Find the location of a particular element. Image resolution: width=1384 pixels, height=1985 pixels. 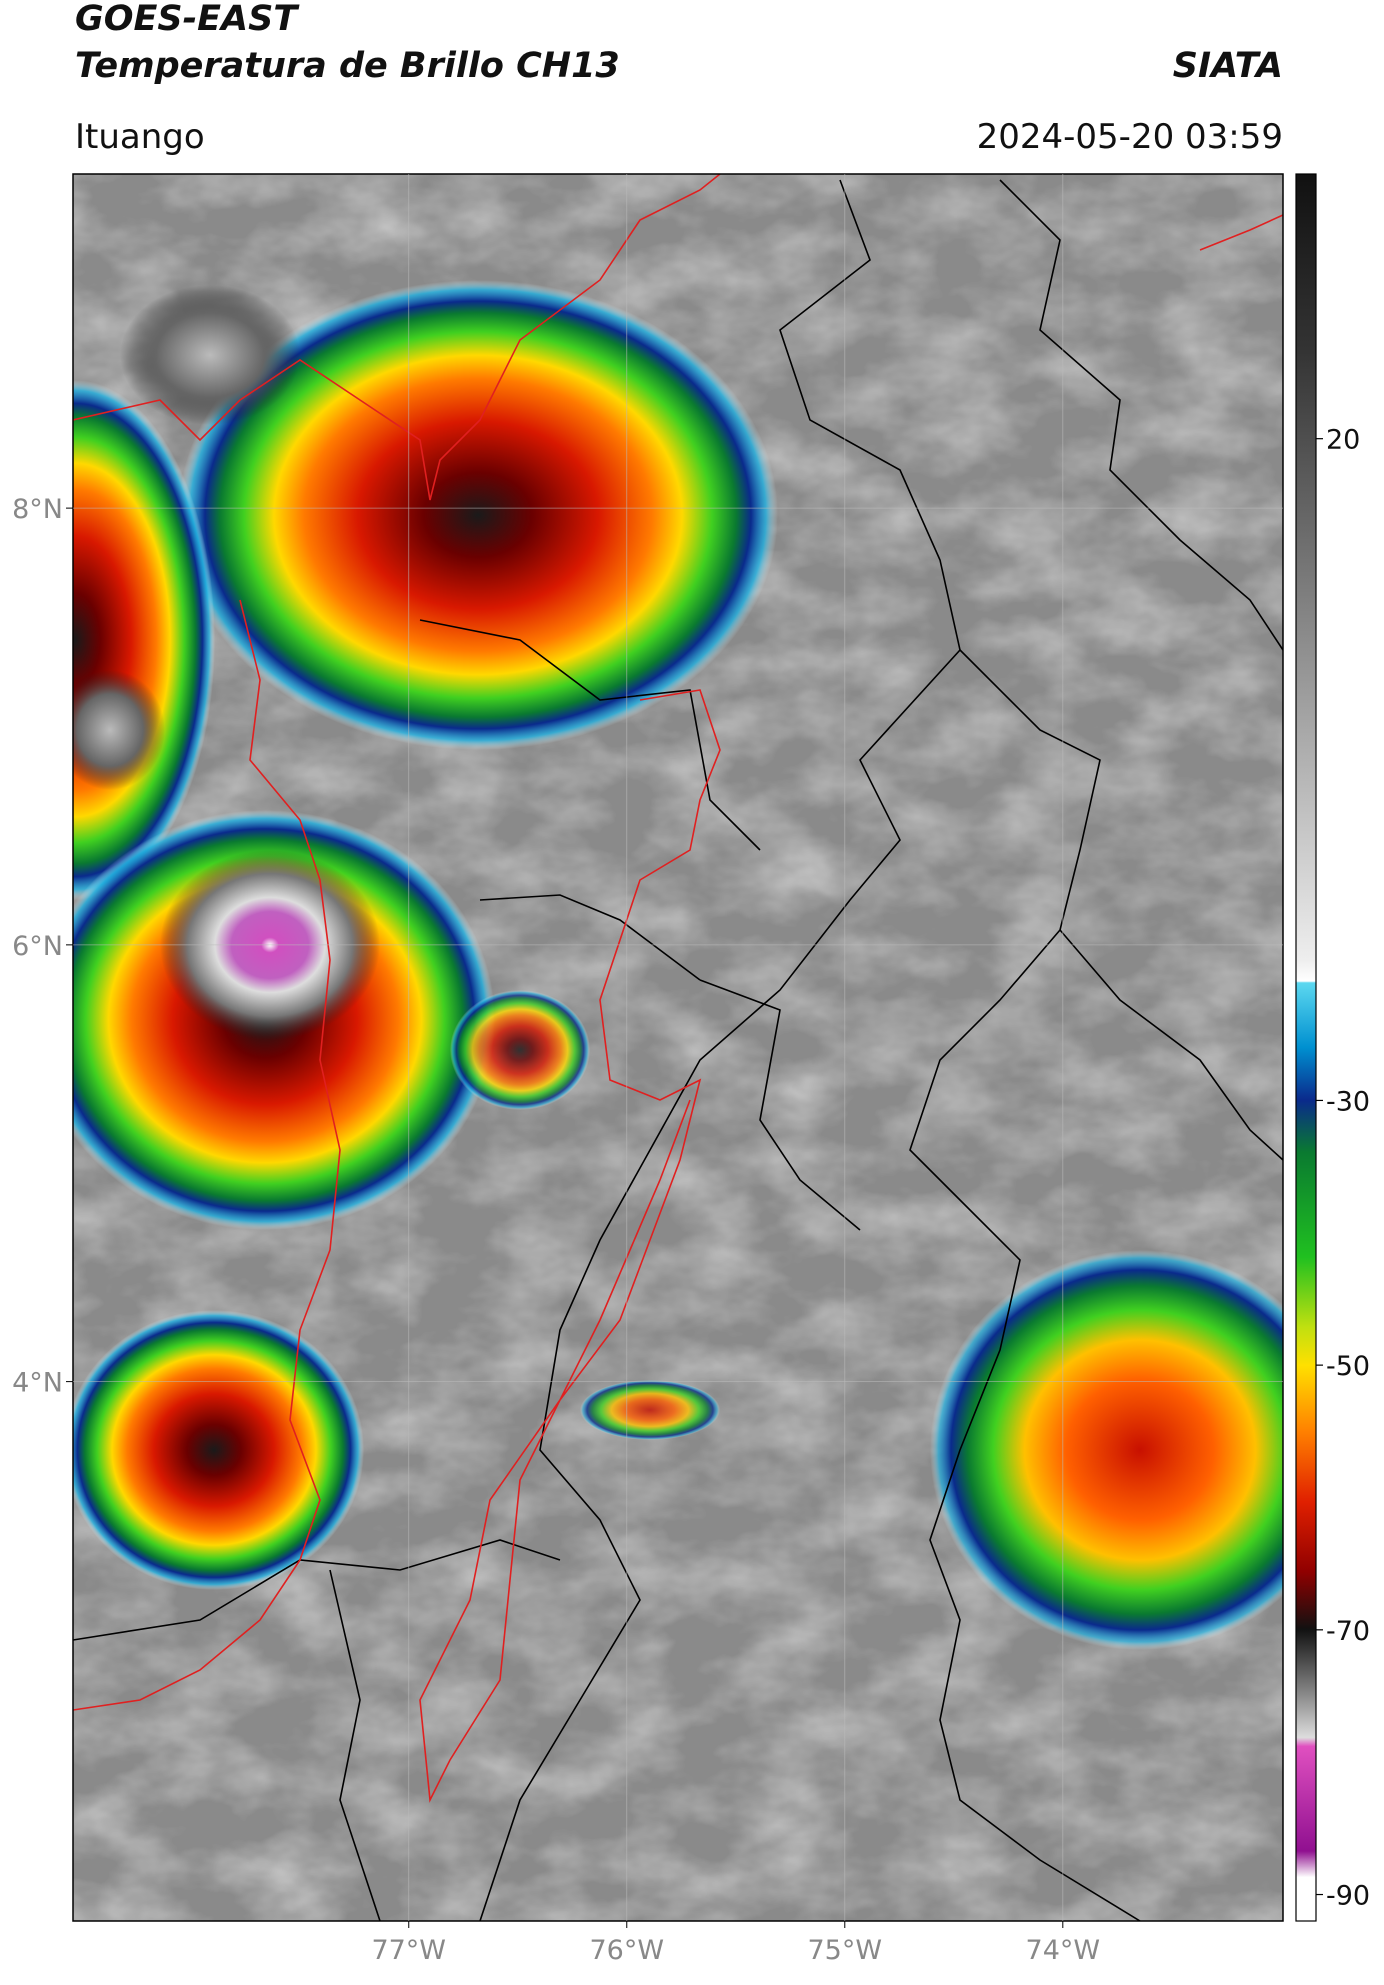

x-tick-label: 76°W is located at coordinates (626, 1950).